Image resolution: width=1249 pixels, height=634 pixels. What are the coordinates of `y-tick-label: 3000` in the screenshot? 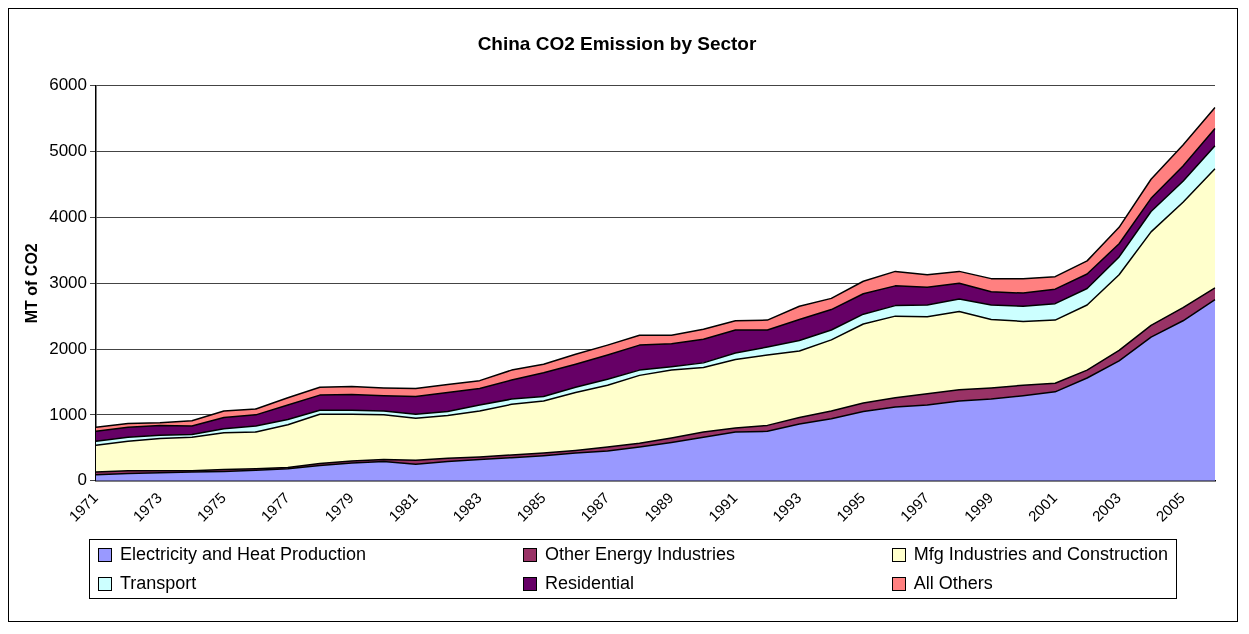 It's located at (68, 282).